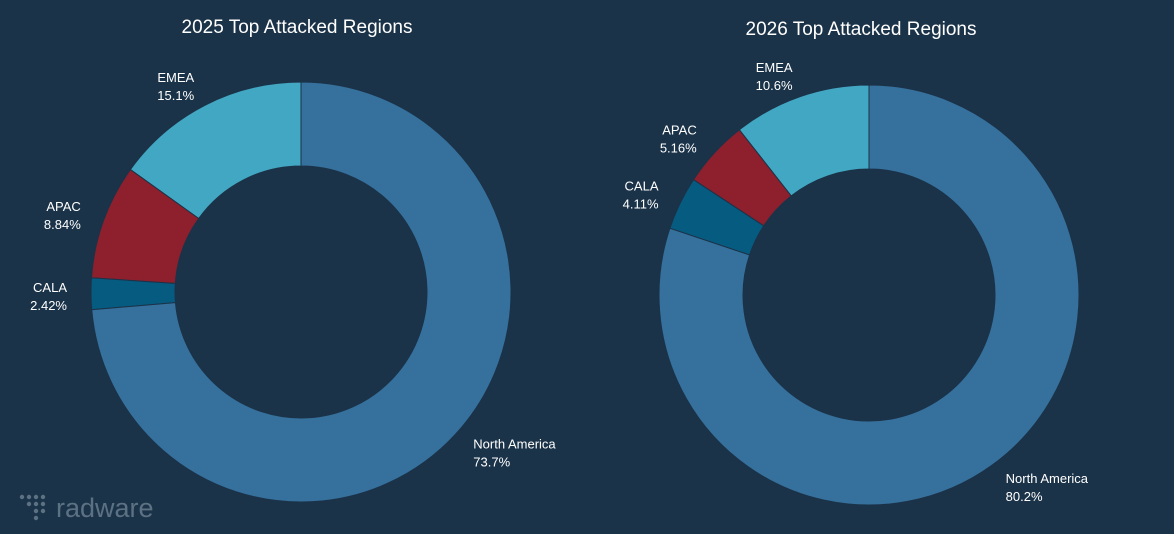  Describe the element at coordinates (48, 296) in the screenshot. I see `slice-label-cala: CALA 2.42%` at that location.